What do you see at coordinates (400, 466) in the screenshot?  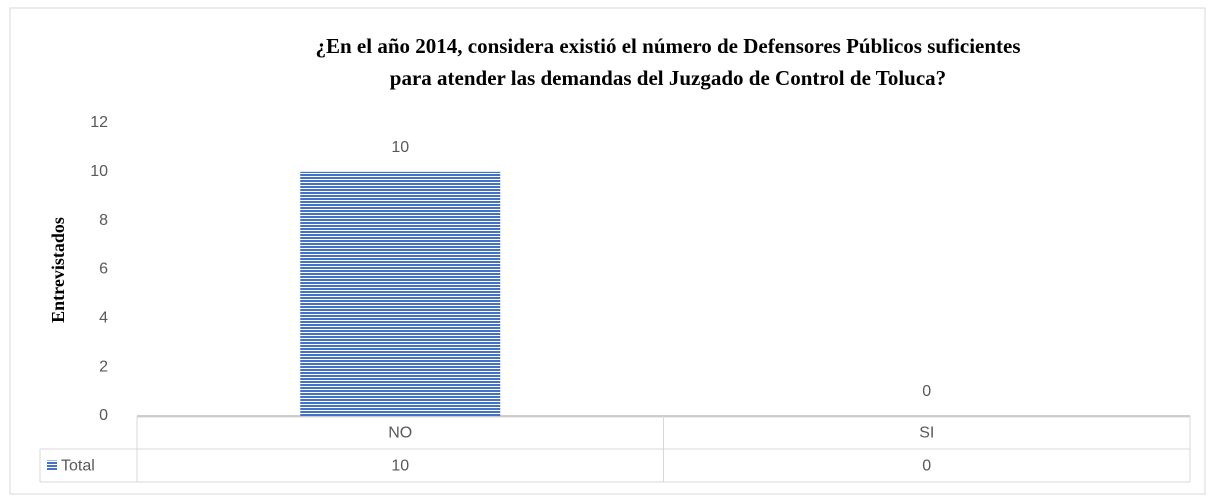 I see `table-value: 10` at bounding box center [400, 466].